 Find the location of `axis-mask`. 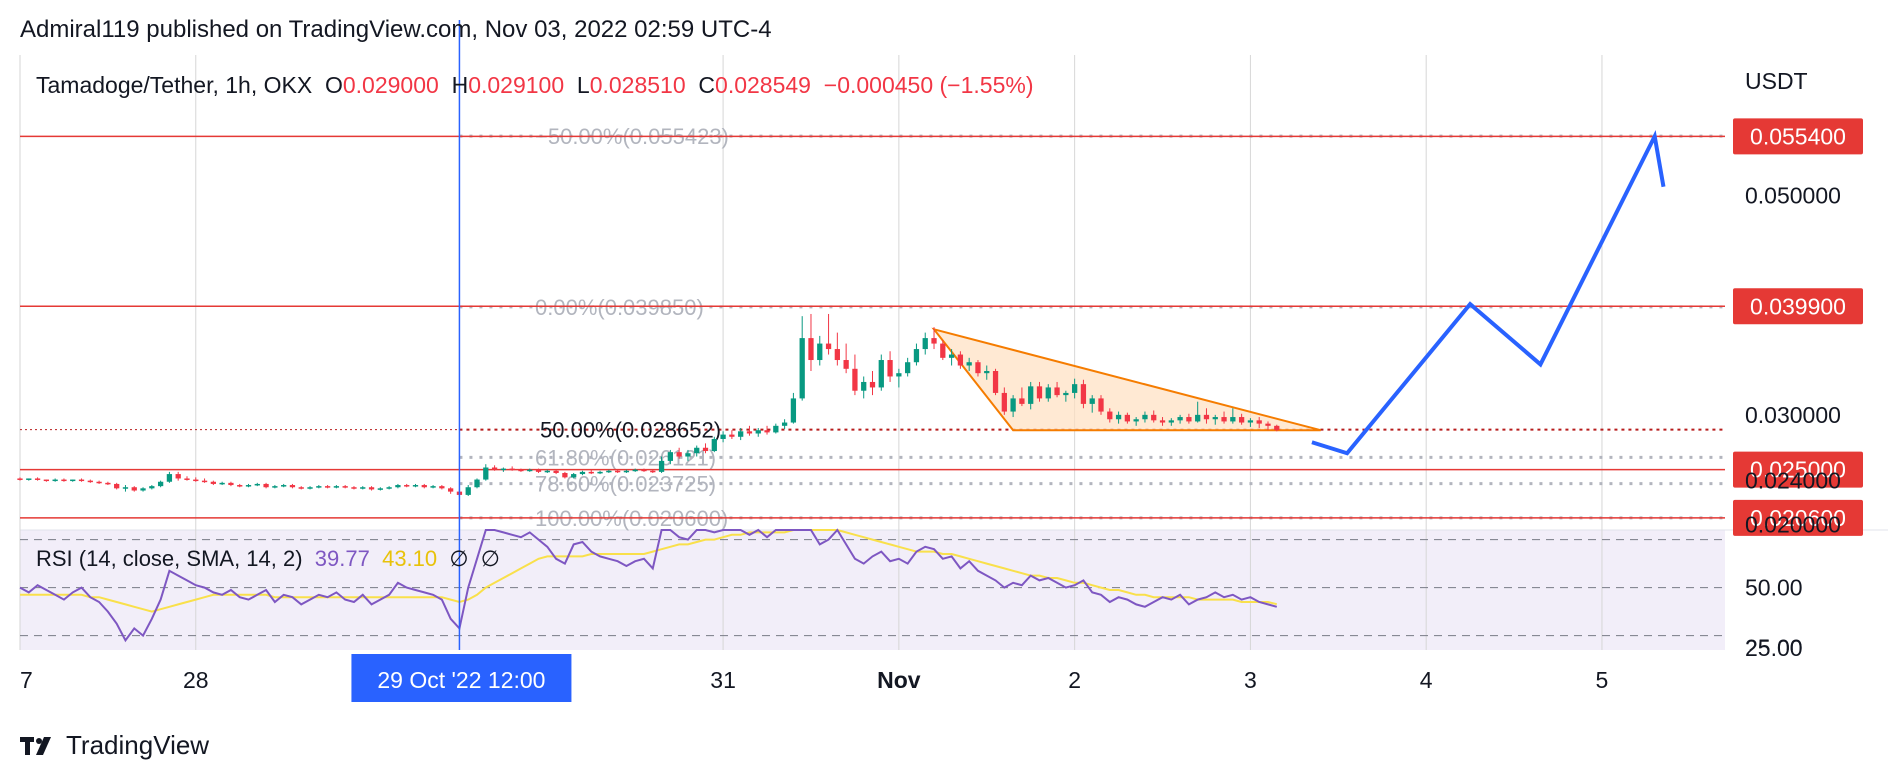

axis-mask is located at coordinates (944, 670).